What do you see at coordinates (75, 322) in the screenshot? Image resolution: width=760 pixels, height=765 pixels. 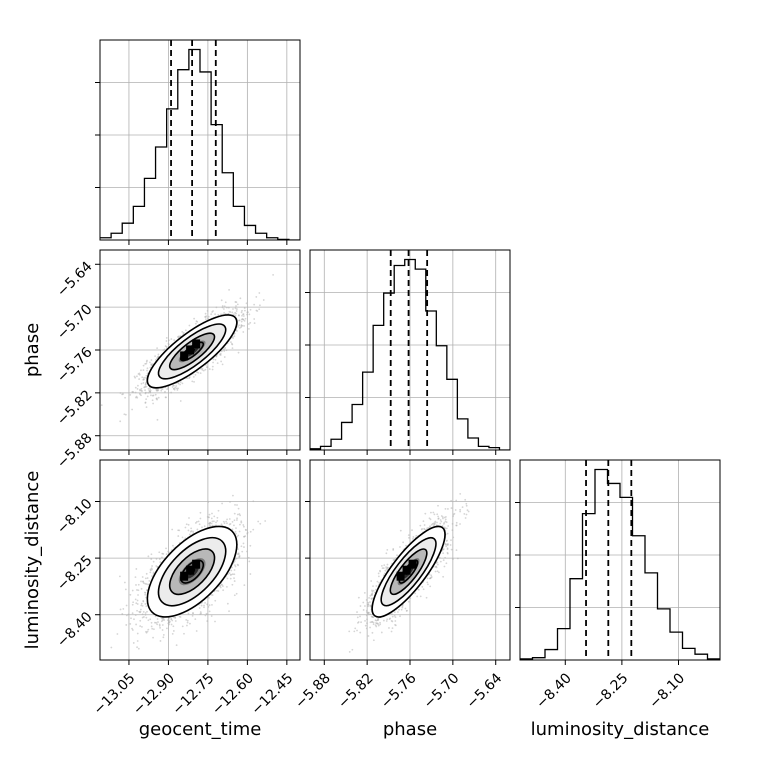 I see `y-tick-label: −5.70` at bounding box center [75, 322].